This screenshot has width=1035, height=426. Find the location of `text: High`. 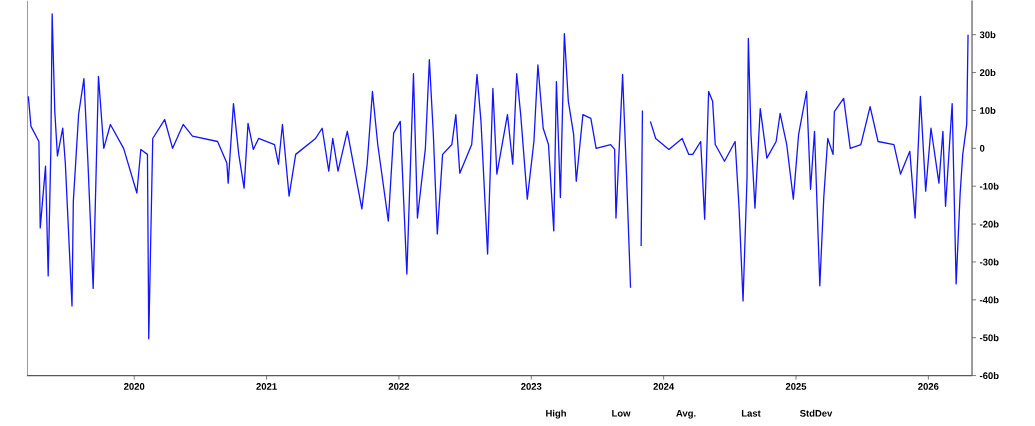

text: High is located at coordinates (556, 414).